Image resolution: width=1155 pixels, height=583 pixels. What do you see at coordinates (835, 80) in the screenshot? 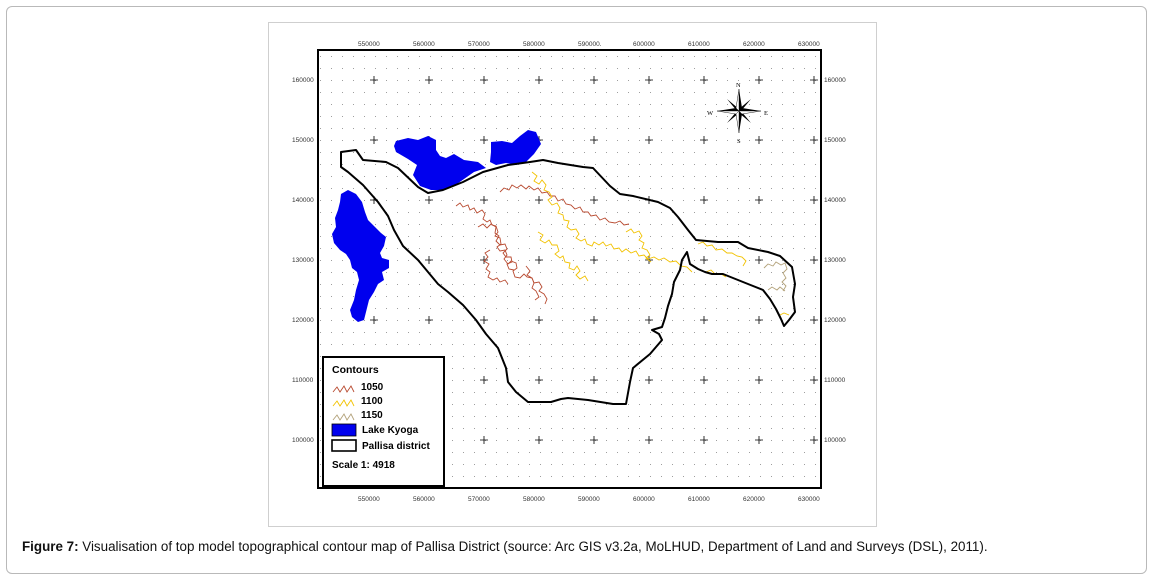
I see `y-tick-right: 160000` at bounding box center [835, 80].